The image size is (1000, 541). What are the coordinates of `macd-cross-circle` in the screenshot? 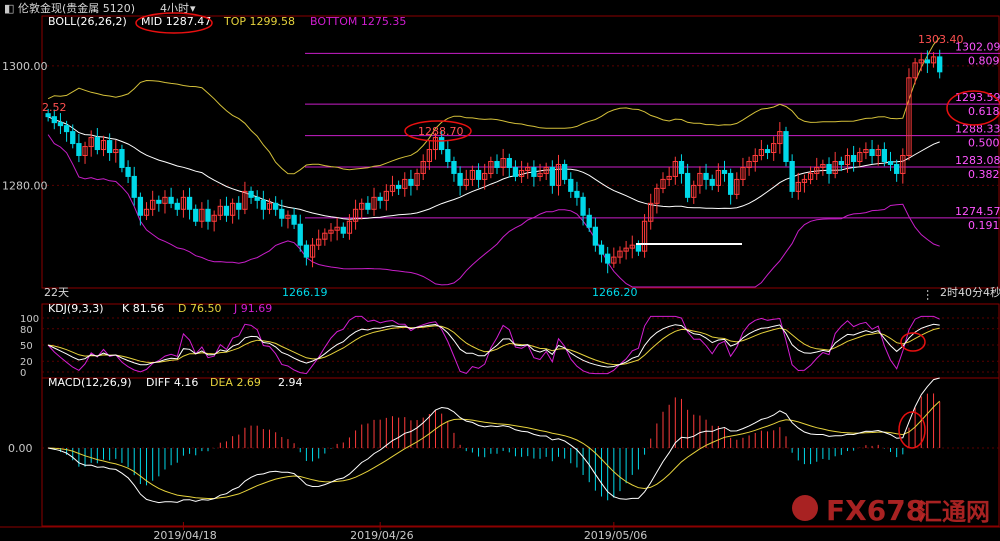 It's located at (912, 430).